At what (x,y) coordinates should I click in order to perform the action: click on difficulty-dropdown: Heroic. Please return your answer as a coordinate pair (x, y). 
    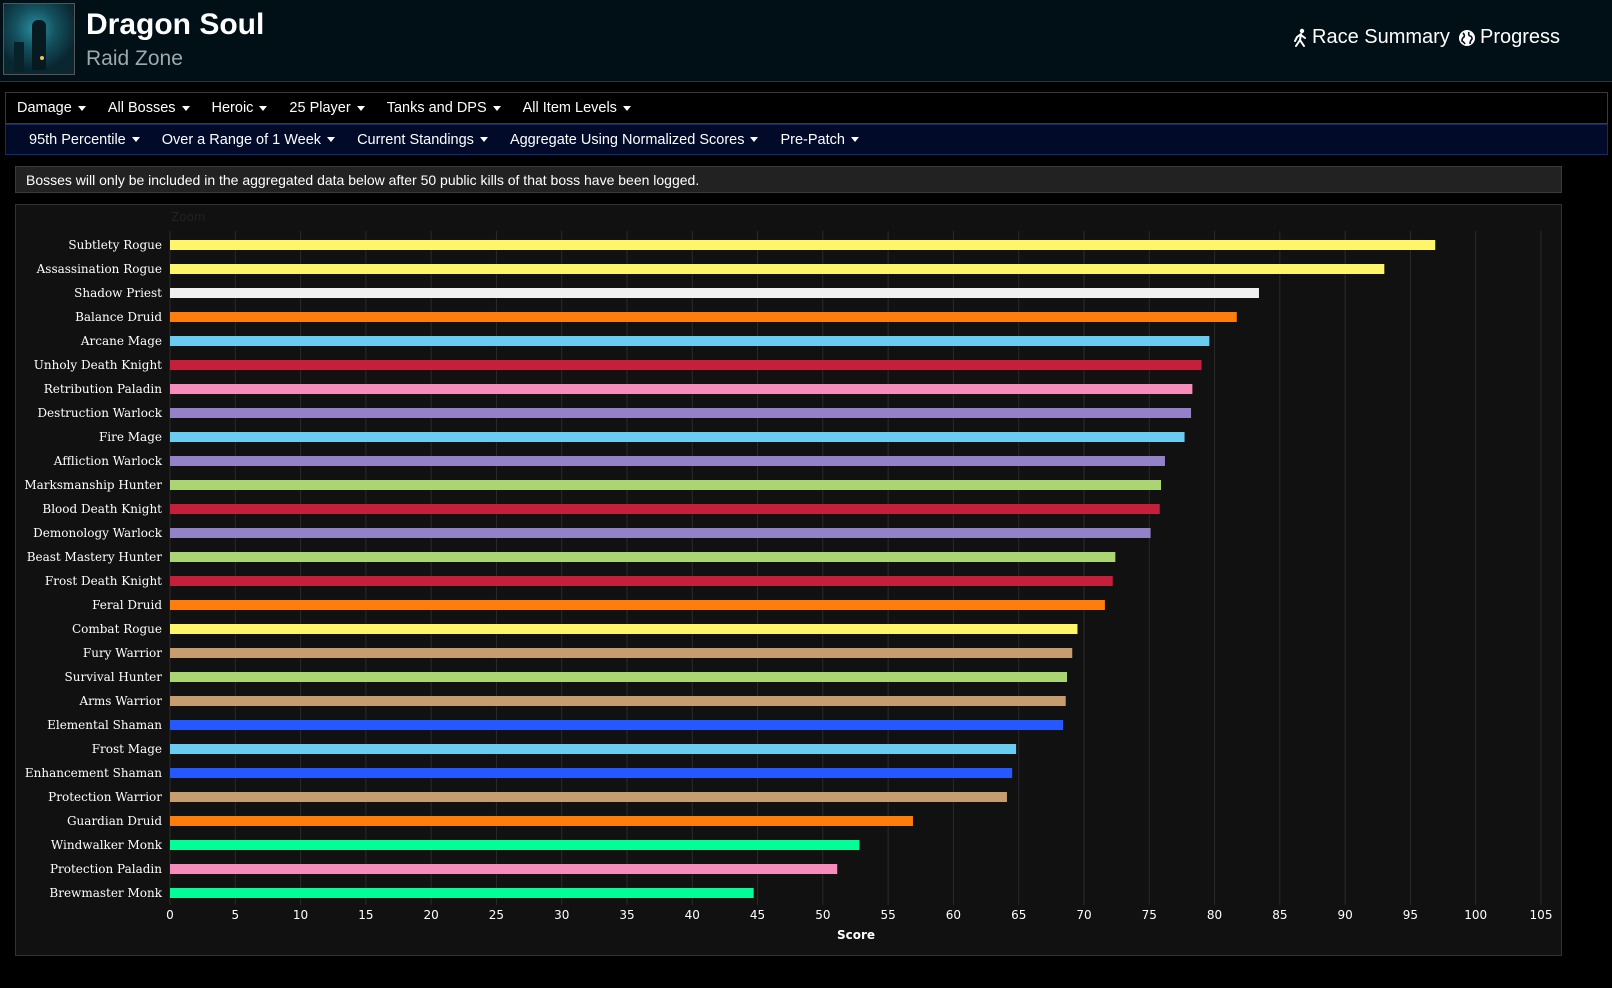
    Looking at the image, I should click on (240, 108).